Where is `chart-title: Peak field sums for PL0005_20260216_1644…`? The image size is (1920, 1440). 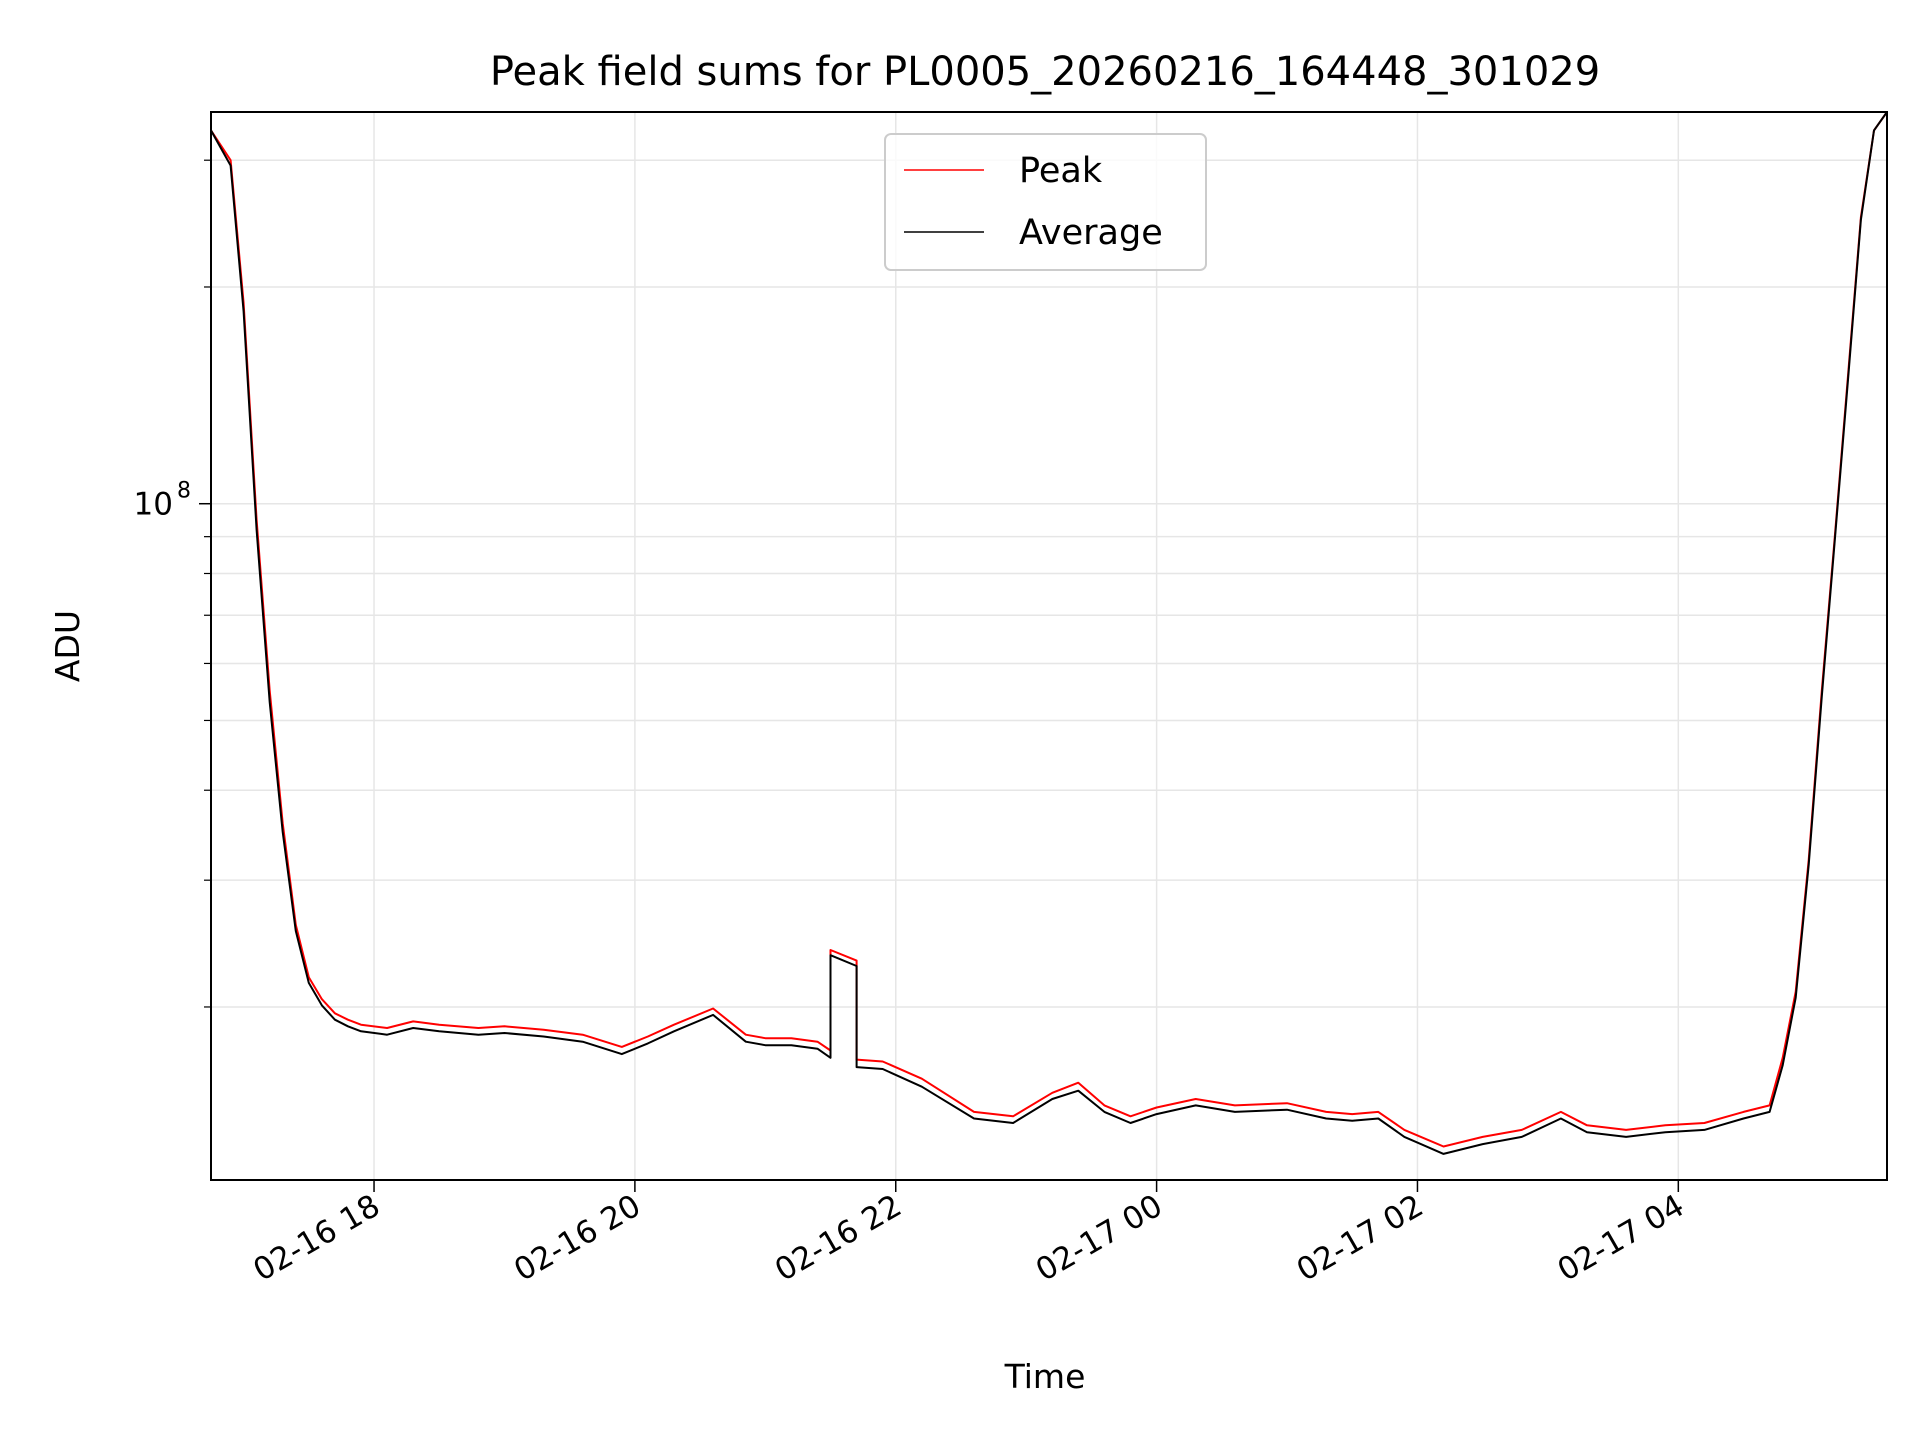 chart-title: Peak field sums for PL0005_20260216_1644… is located at coordinates (1045, 72).